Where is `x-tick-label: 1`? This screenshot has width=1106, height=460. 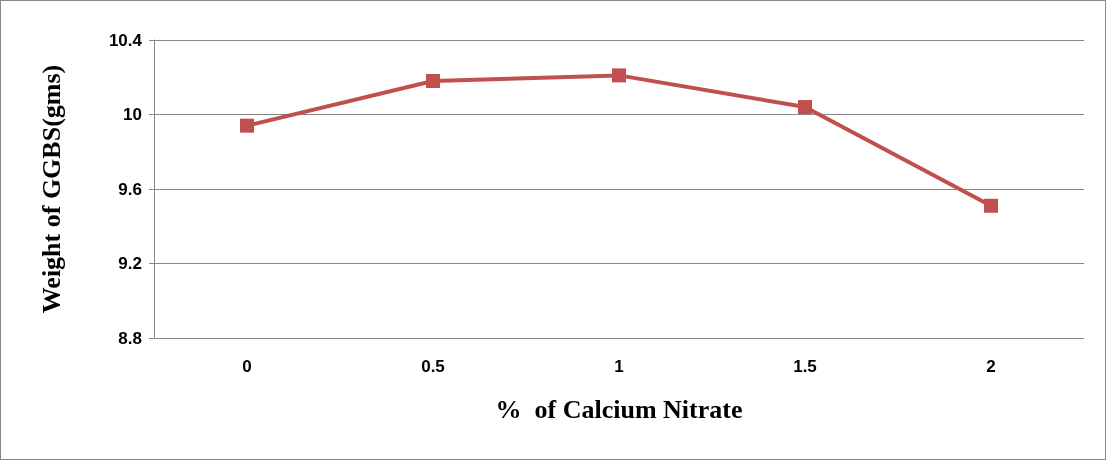
x-tick-label: 1 is located at coordinates (619, 366).